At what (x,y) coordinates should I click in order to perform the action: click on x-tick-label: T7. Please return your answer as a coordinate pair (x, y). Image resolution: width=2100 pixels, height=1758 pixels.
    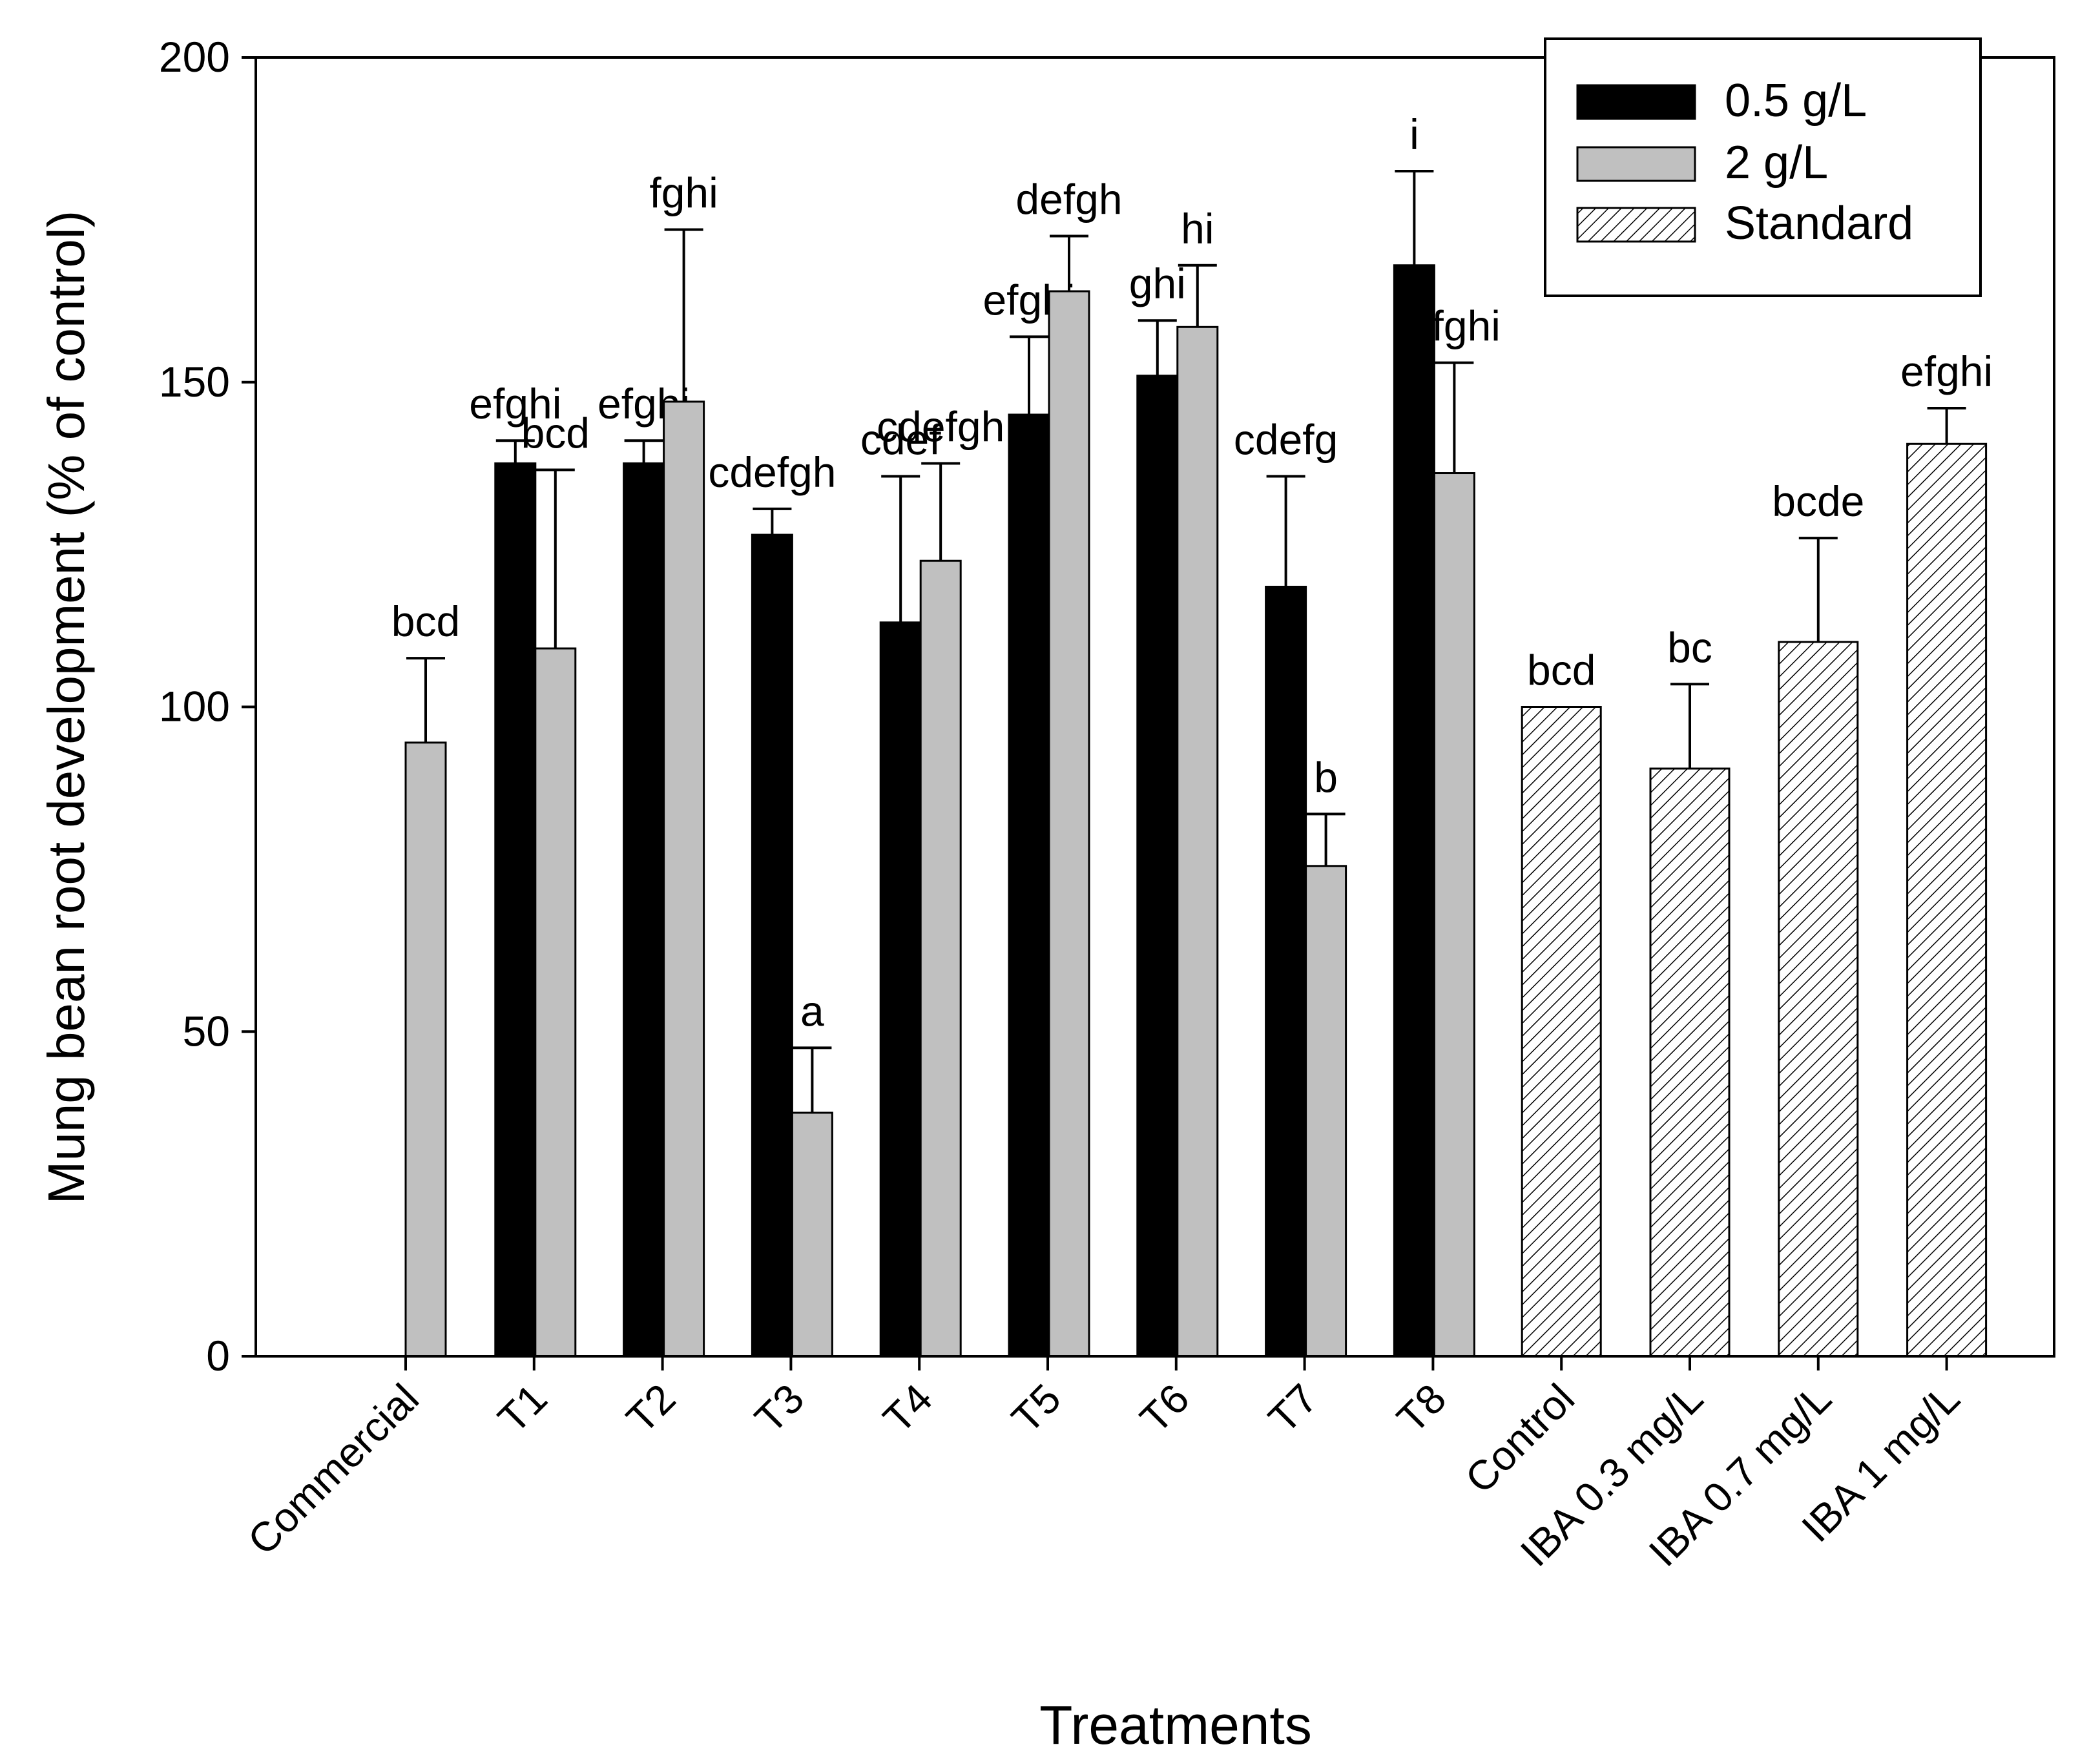
    Looking at the image, I should click on (1293, 1408).